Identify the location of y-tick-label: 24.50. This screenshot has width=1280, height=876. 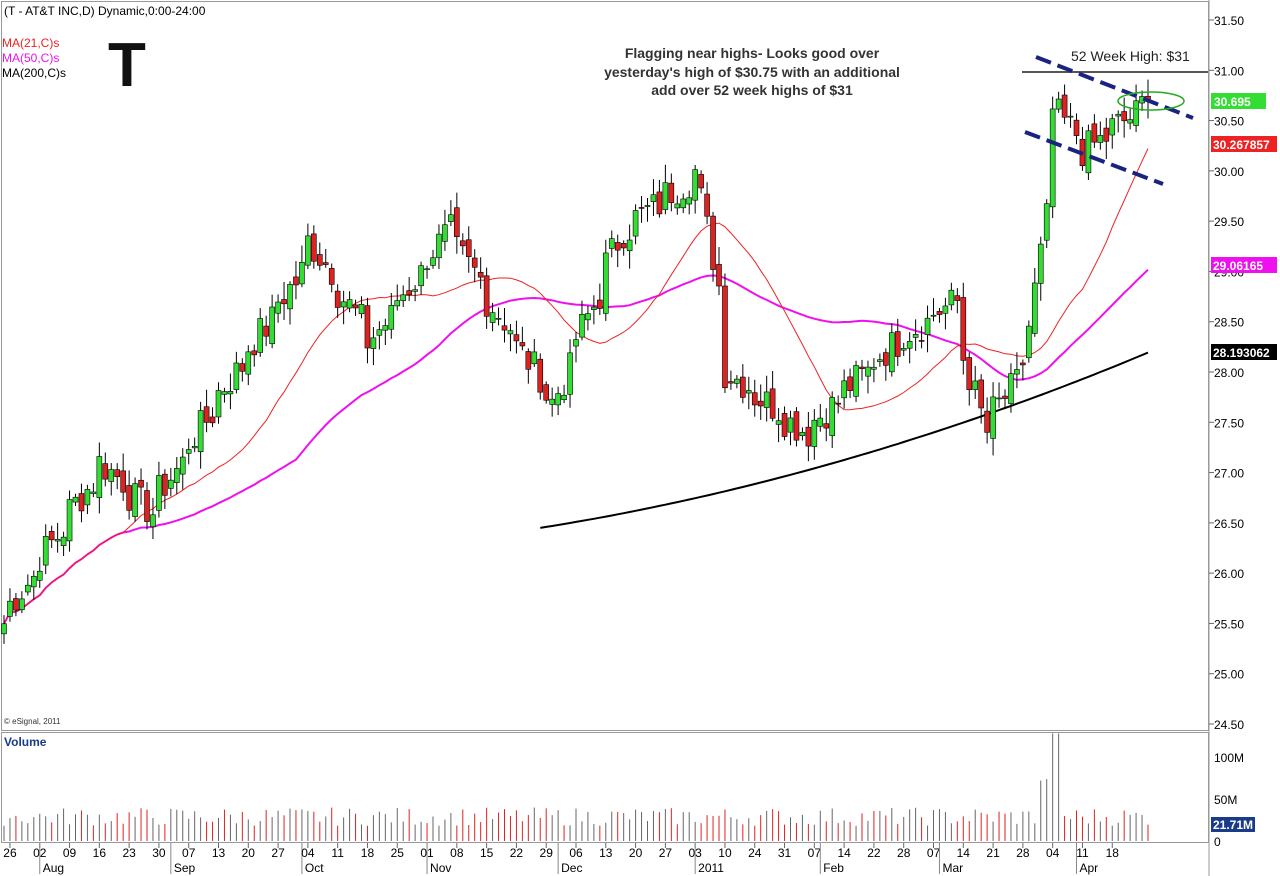
(1229, 725).